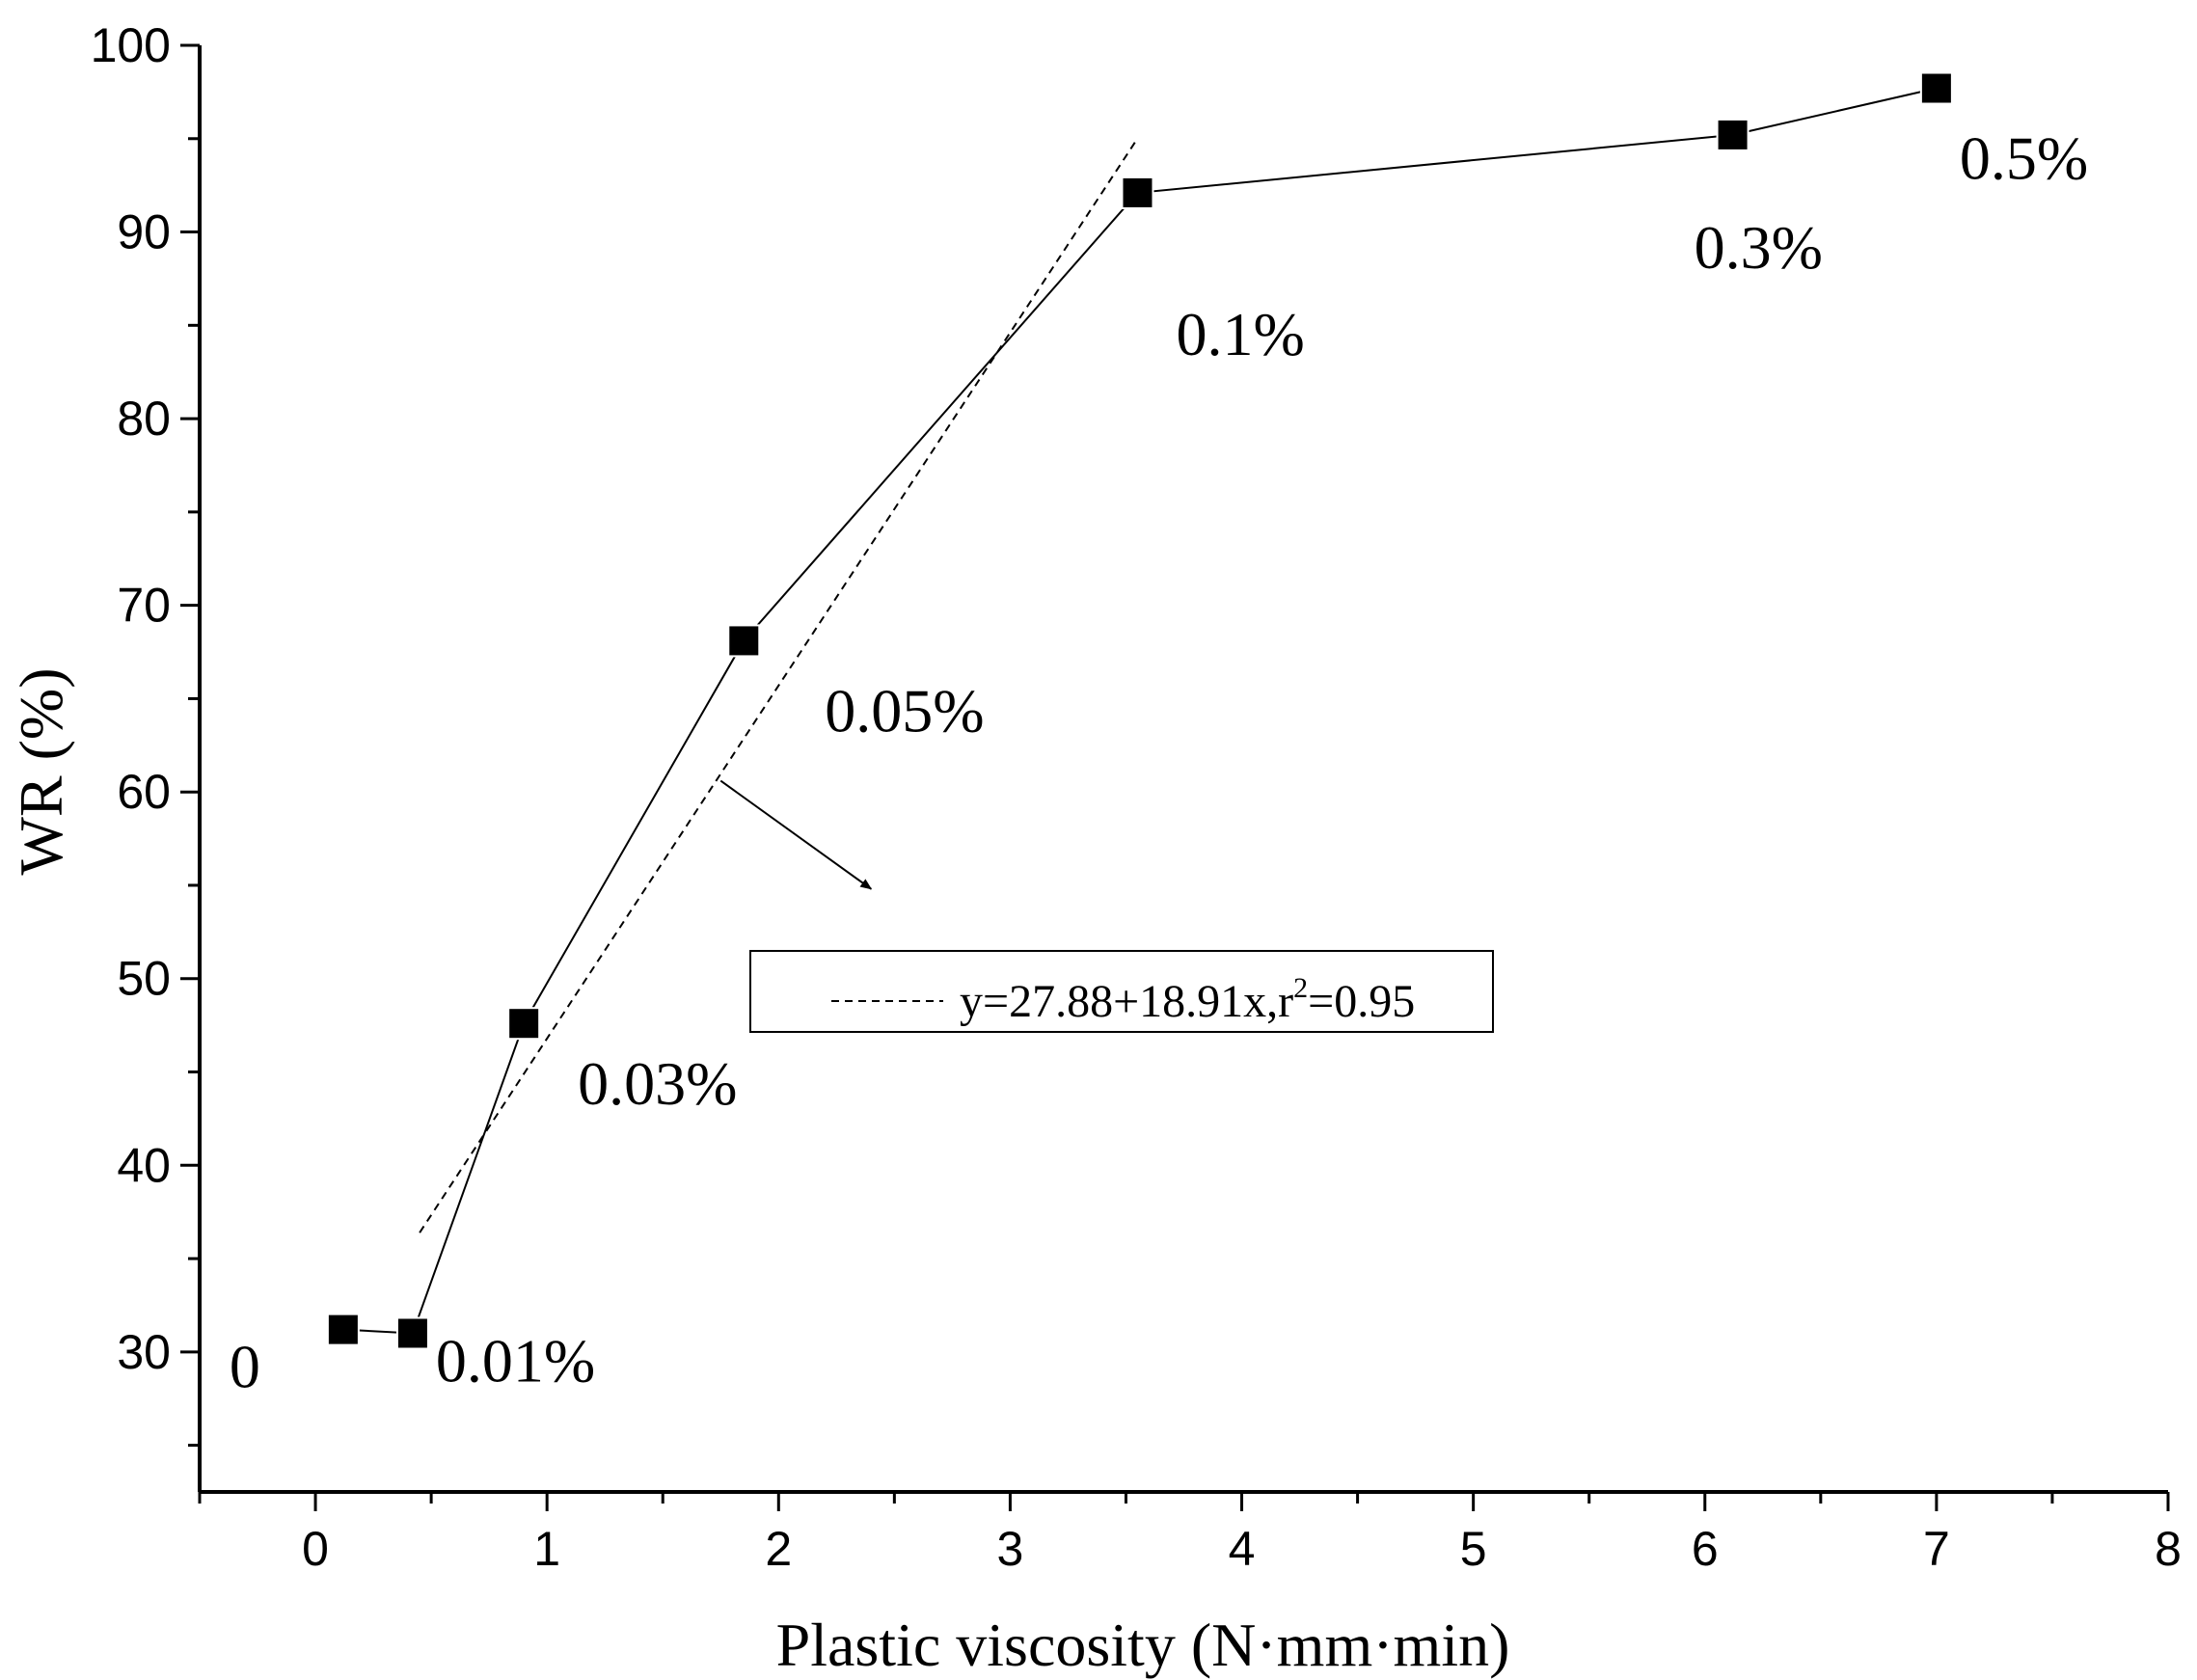  I want to click on x-tick-label: 2, so click(778, 1549).